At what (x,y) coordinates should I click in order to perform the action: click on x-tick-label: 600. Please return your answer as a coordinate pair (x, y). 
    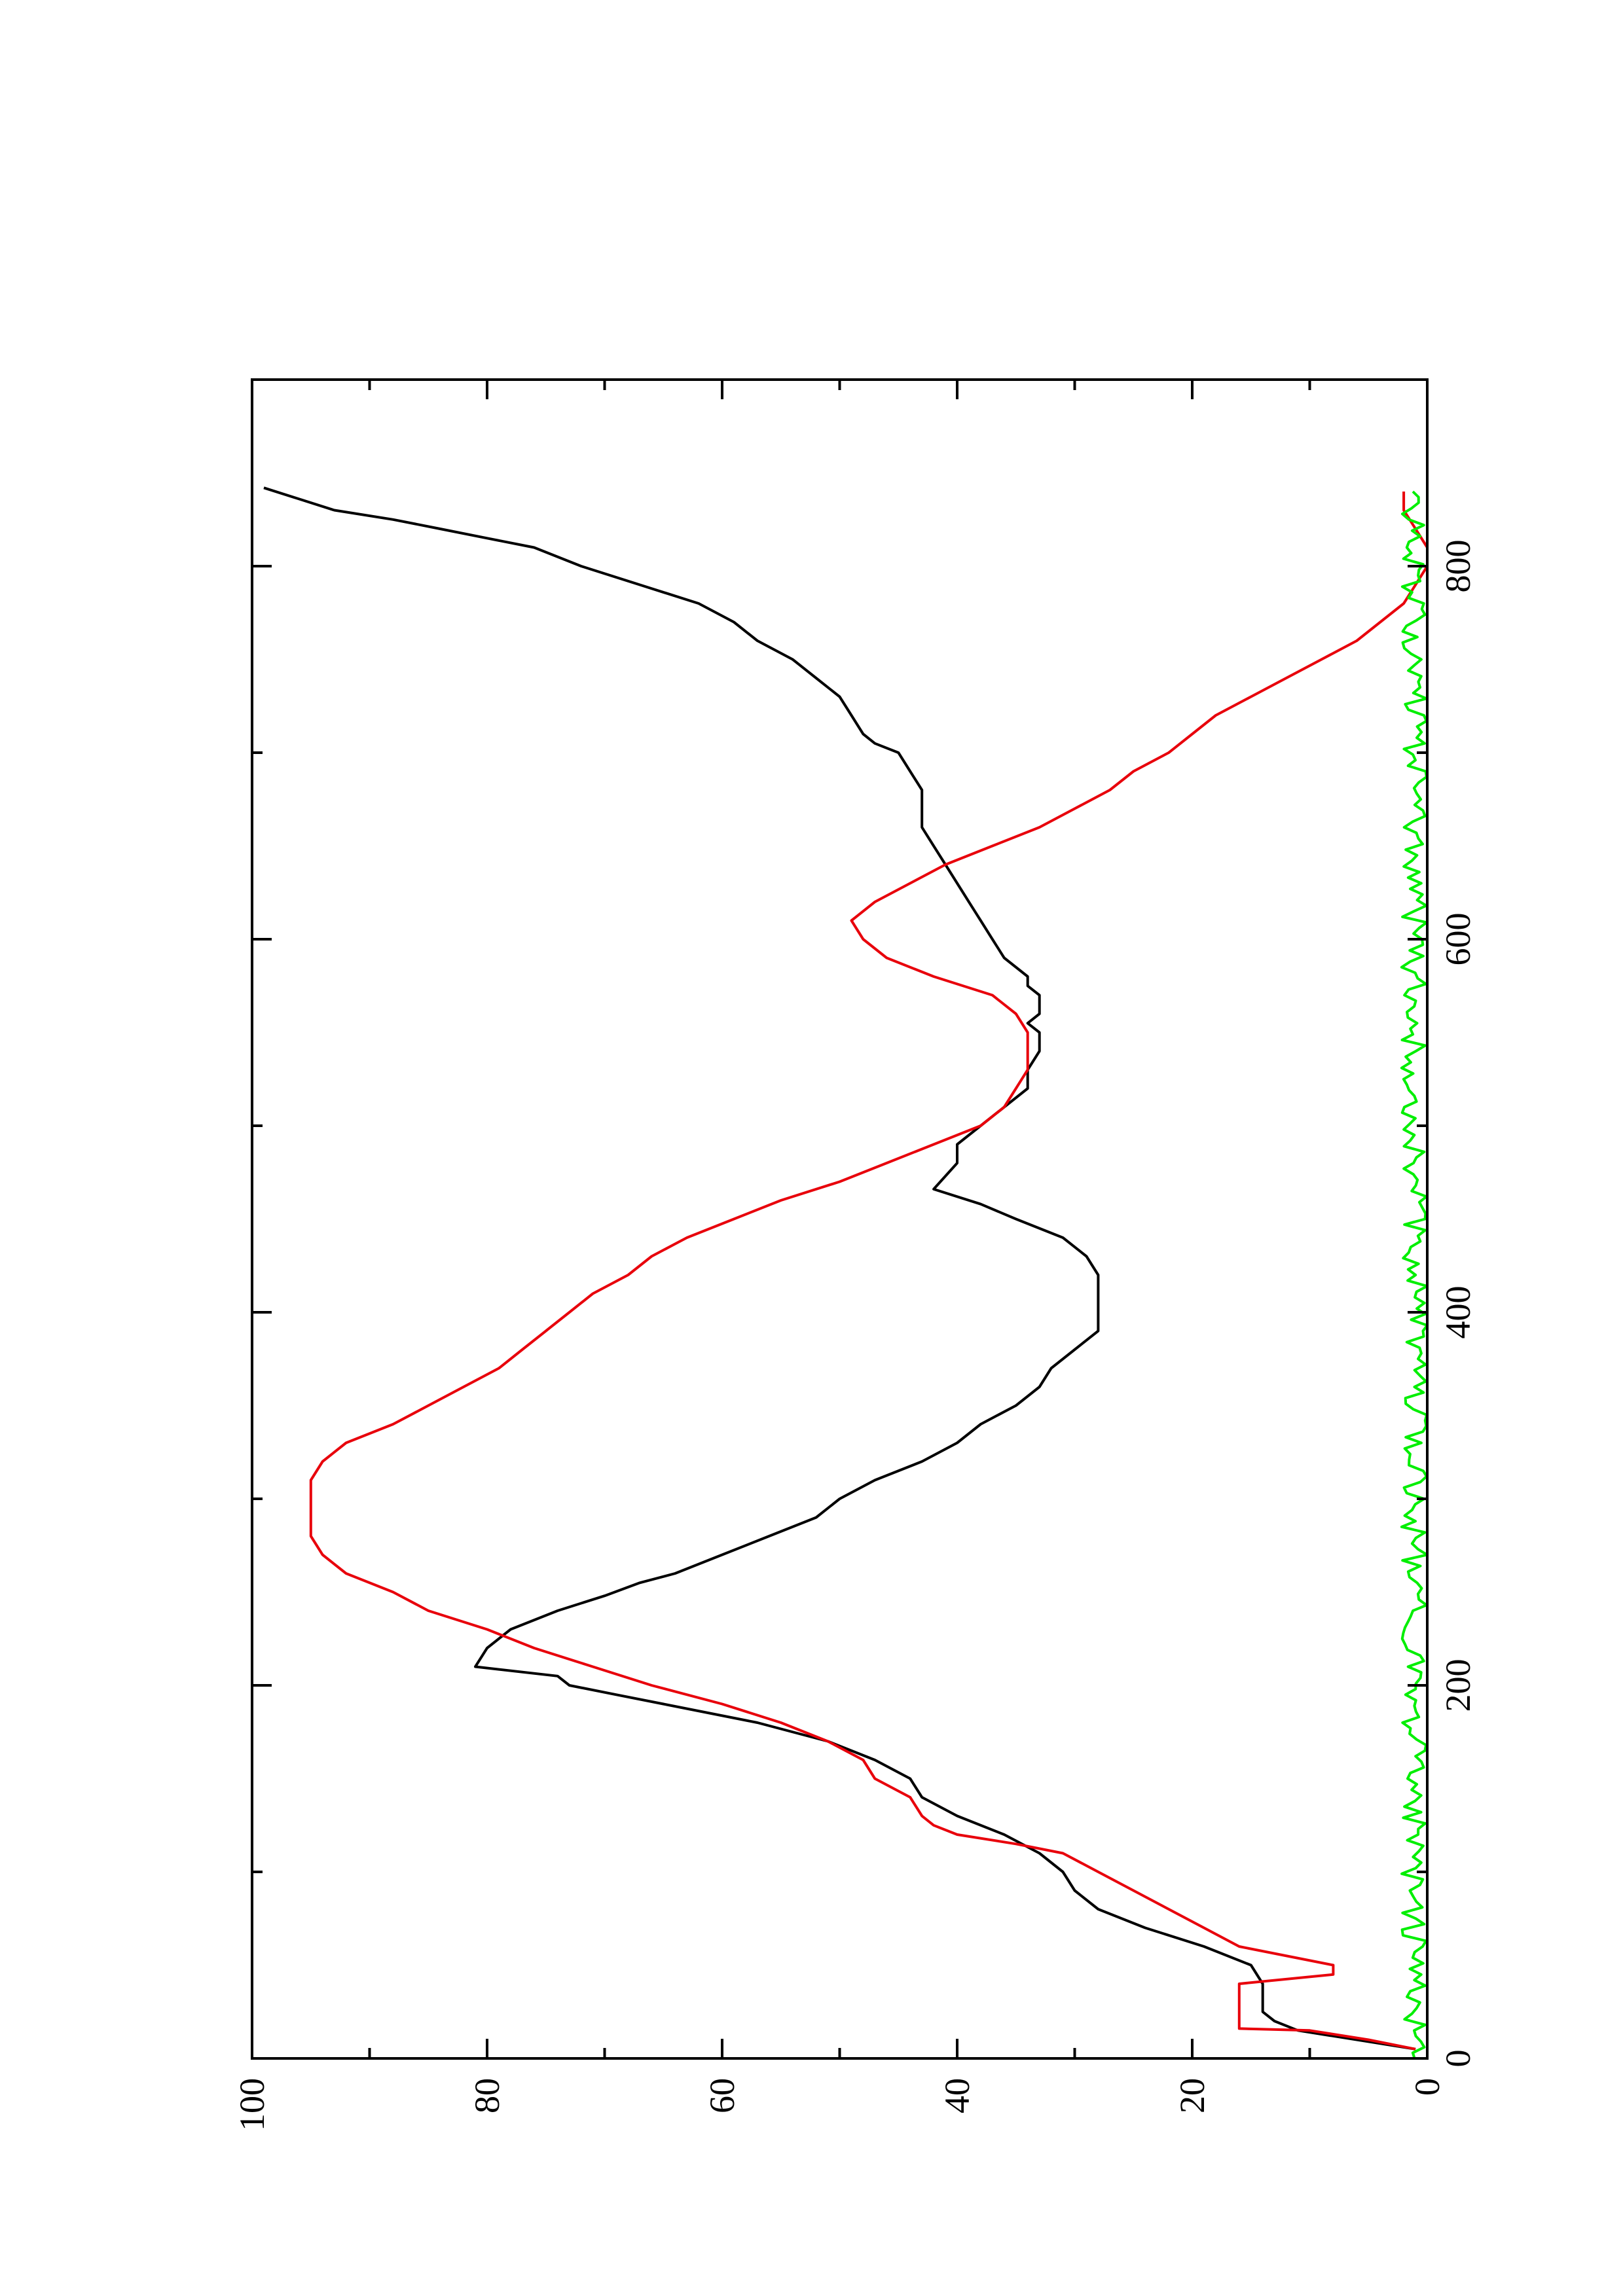
    Looking at the image, I should click on (1458, 939).